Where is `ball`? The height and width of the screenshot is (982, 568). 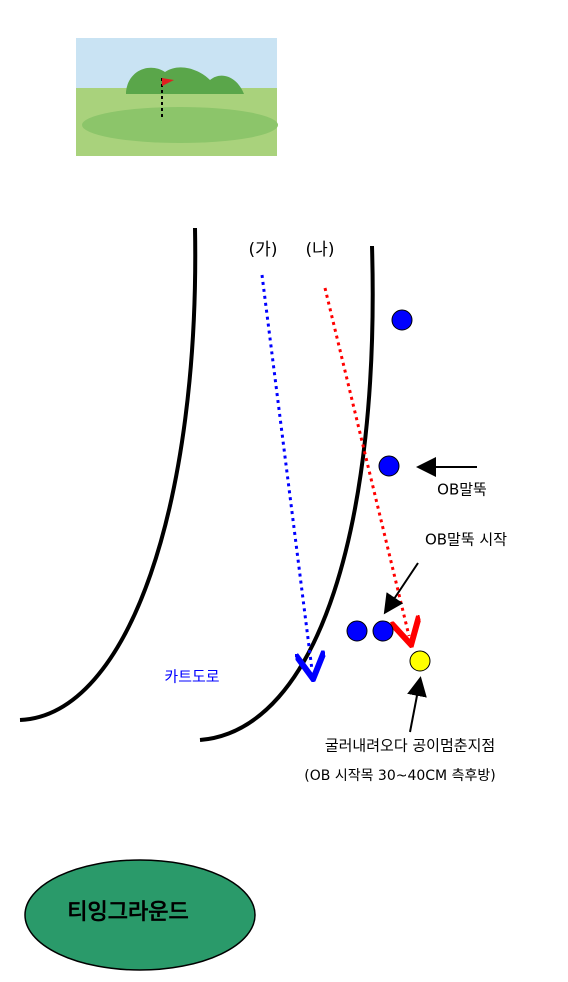 ball is located at coordinates (420, 661).